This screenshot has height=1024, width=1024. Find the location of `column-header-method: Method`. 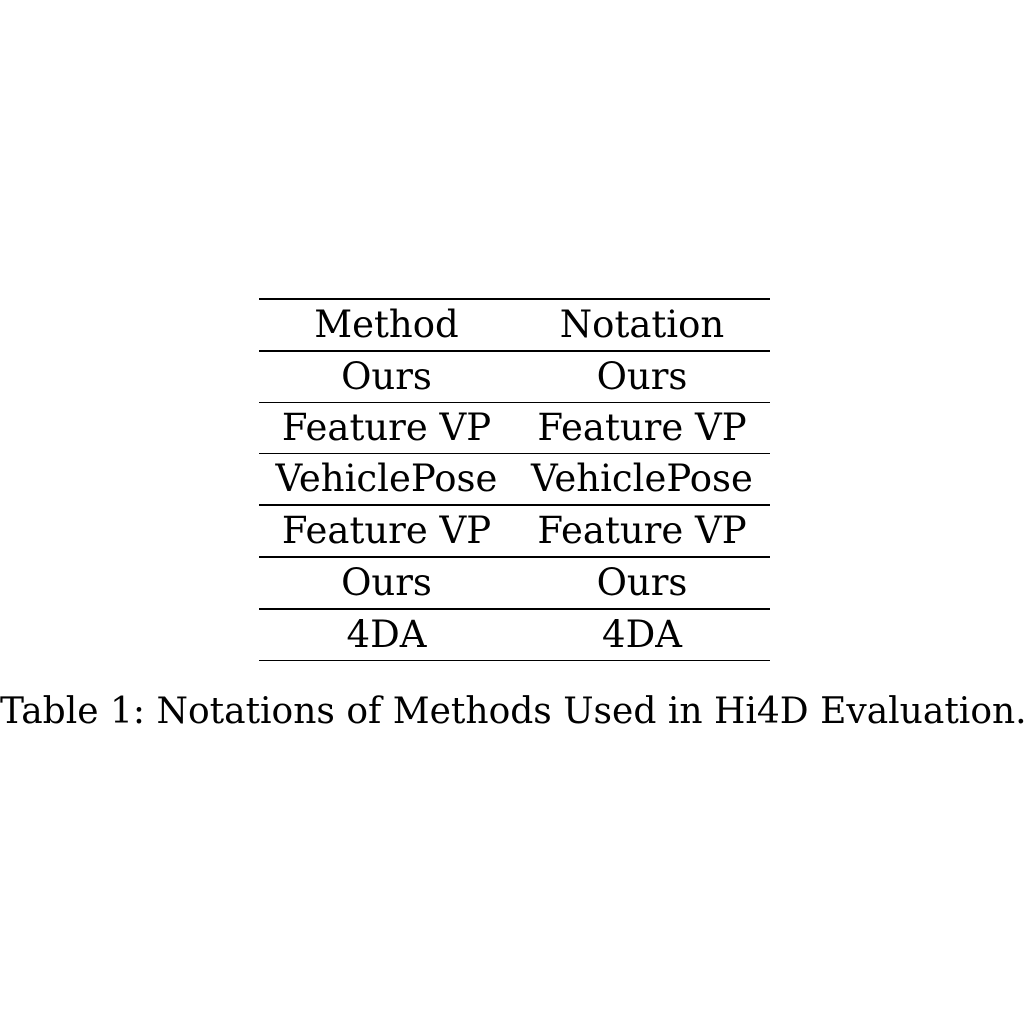

column-header-method: Method is located at coordinates (386, 325).